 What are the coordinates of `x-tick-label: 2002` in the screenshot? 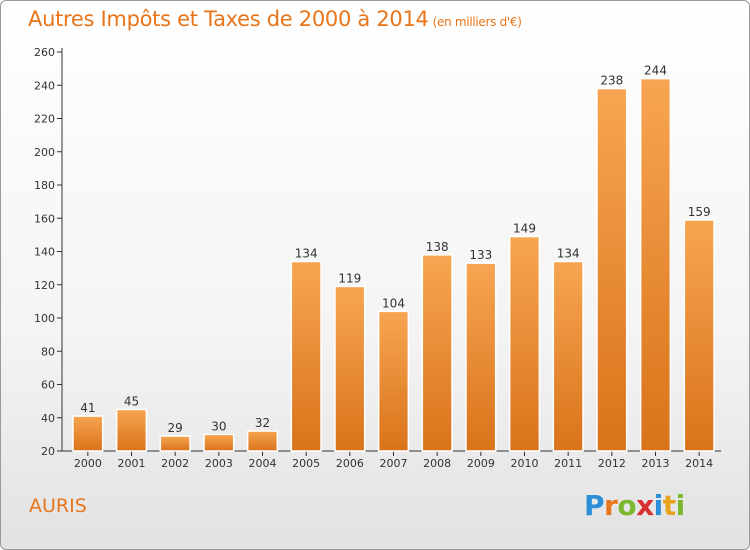 It's located at (175, 463).